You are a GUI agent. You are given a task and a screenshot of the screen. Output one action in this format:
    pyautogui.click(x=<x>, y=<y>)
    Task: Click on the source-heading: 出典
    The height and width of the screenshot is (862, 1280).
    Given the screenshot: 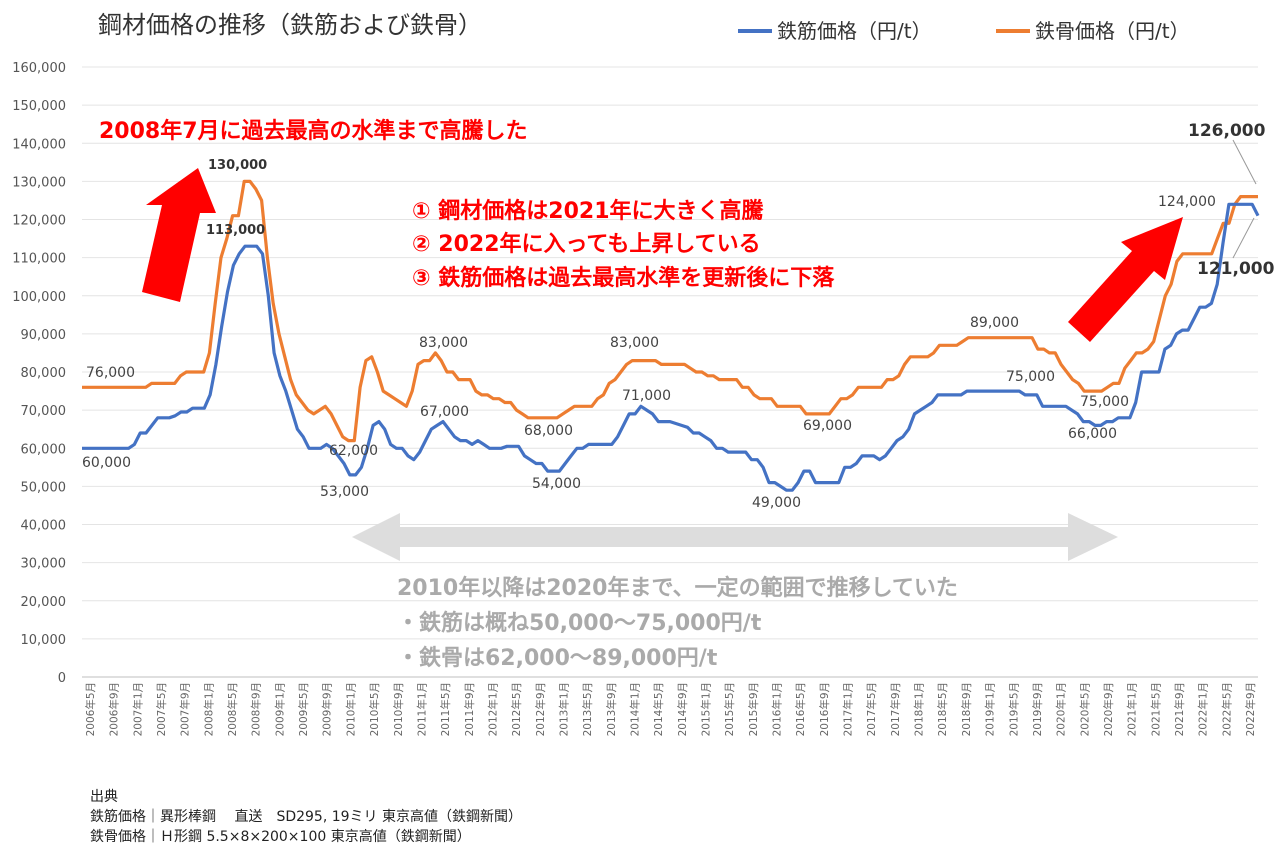 What is the action you would take?
    pyautogui.click(x=104, y=797)
    